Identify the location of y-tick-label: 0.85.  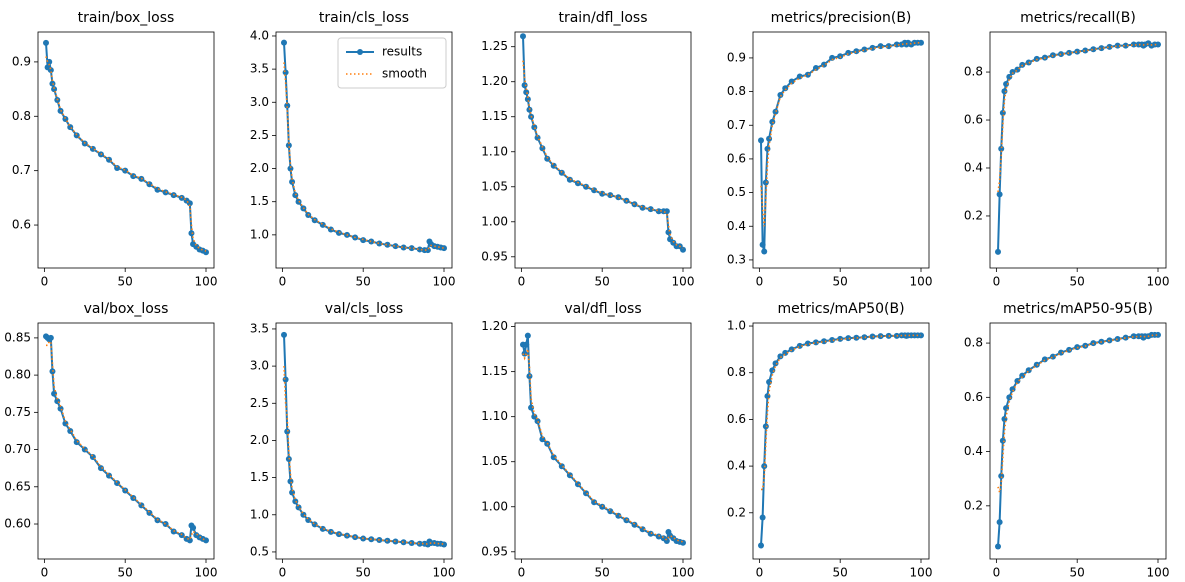
(17, 337).